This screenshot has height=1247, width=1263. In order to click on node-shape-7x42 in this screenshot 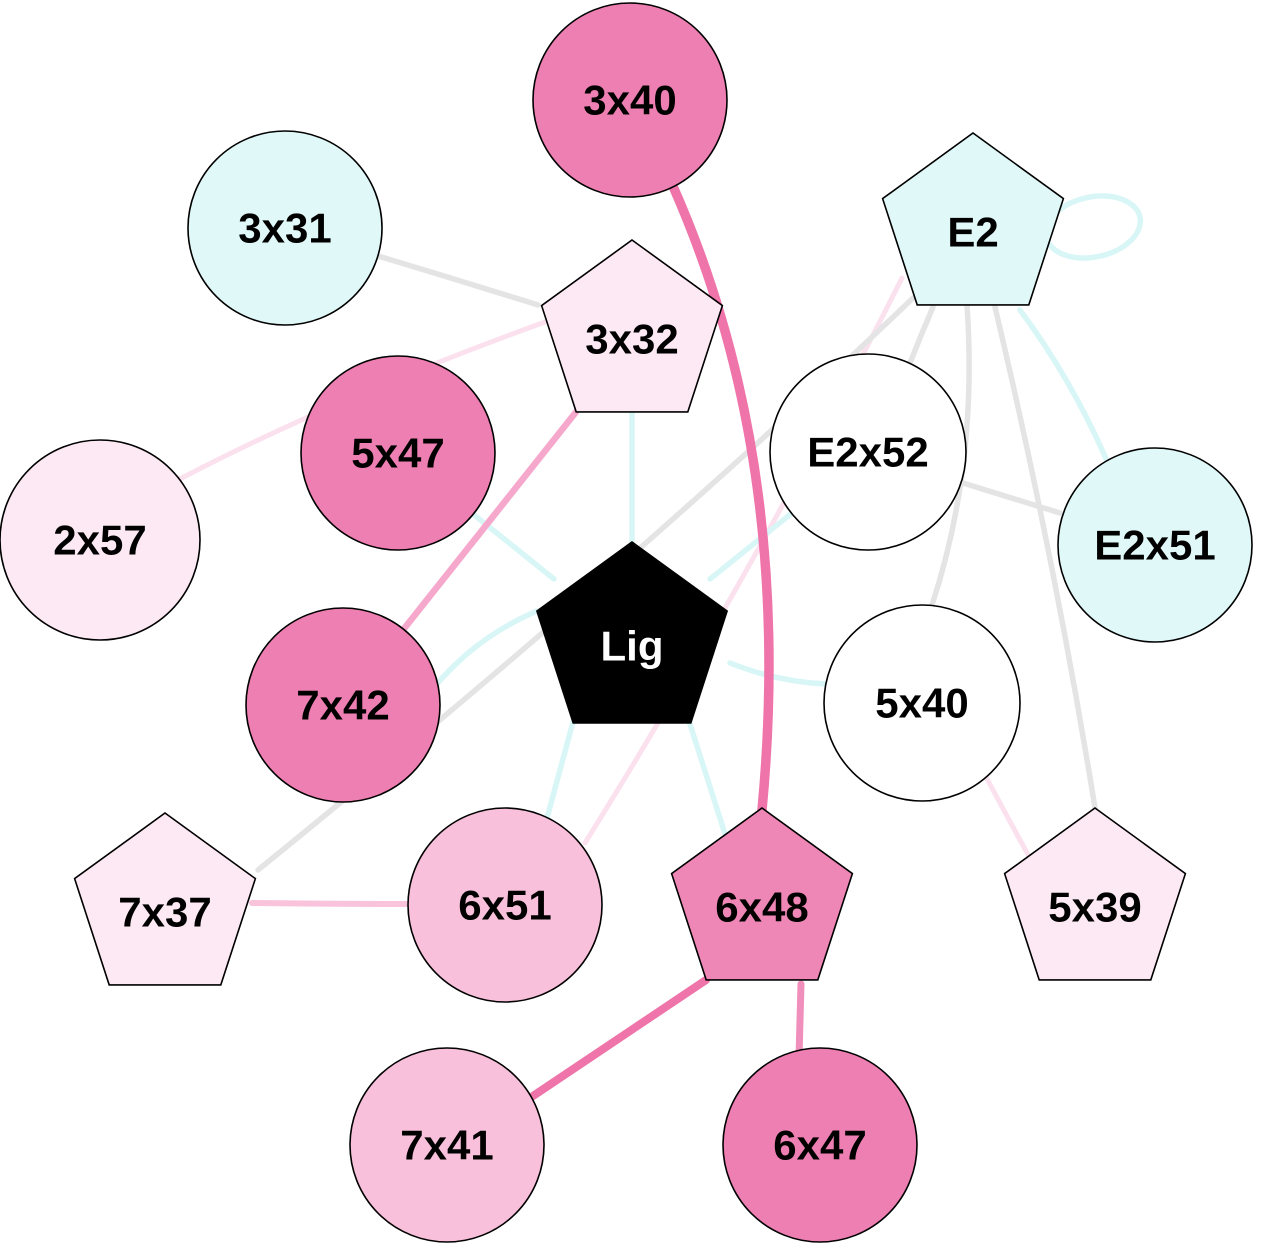, I will do `click(343, 705)`.